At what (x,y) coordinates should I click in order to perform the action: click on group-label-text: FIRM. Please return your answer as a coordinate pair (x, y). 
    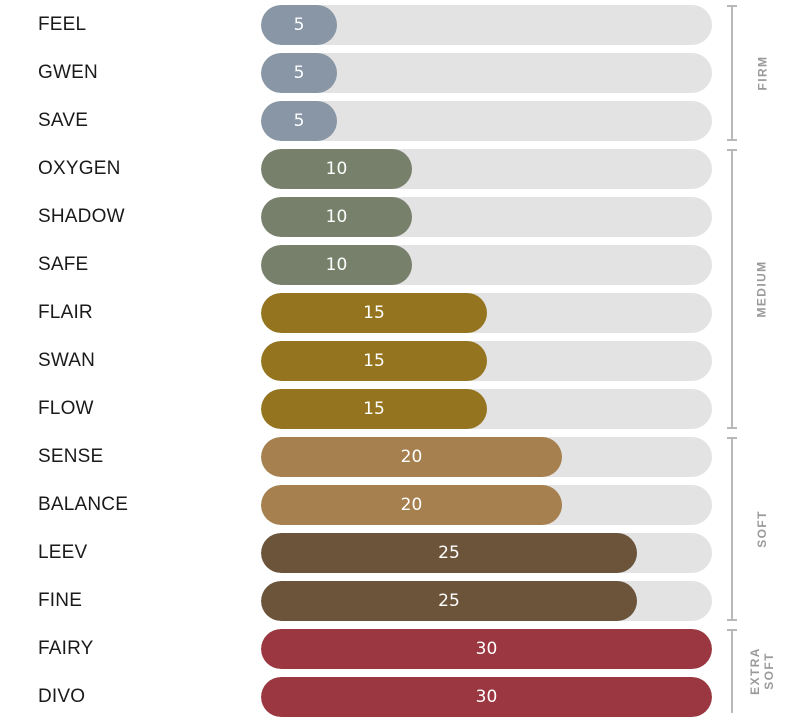
    Looking at the image, I should click on (762, 73).